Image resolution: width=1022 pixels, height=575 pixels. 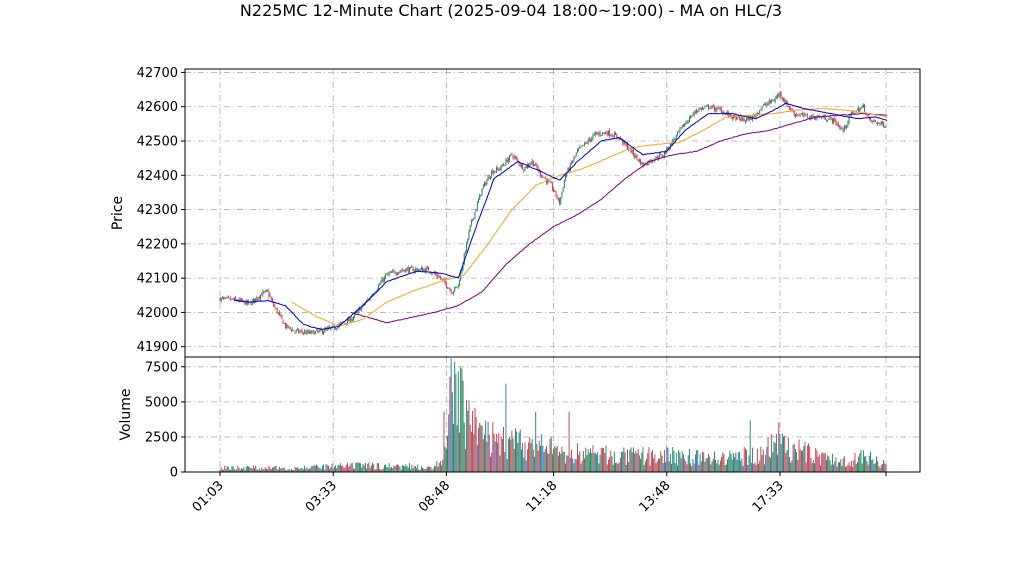 What do you see at coordinates (655, 496) in the screenshot?
I see `x-tick-label: 13:48` at bounding box center [655, 496].